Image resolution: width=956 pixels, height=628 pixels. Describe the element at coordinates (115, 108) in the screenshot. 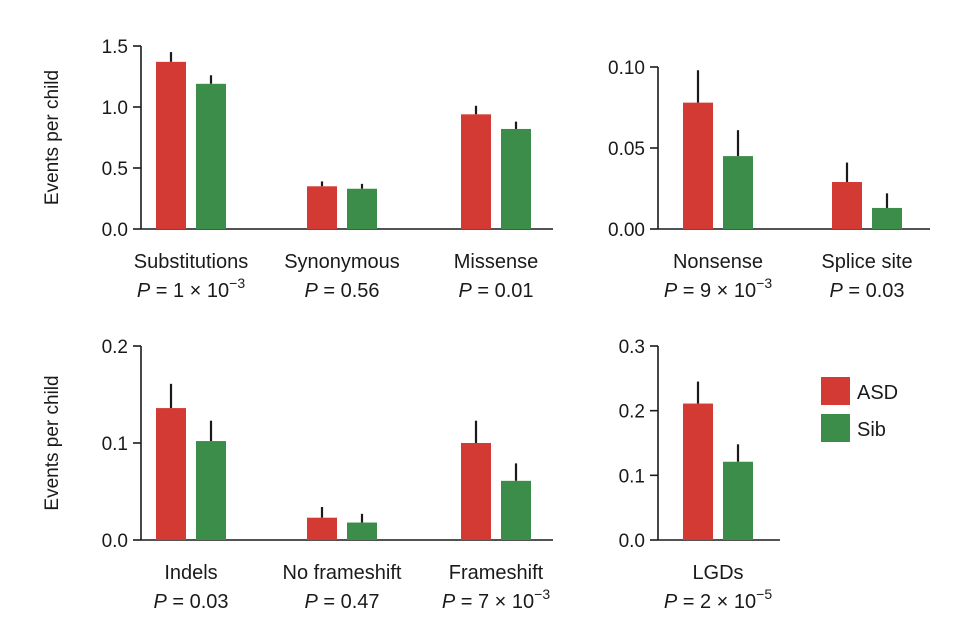

I see `y-tick-label: 1.0` at that location.